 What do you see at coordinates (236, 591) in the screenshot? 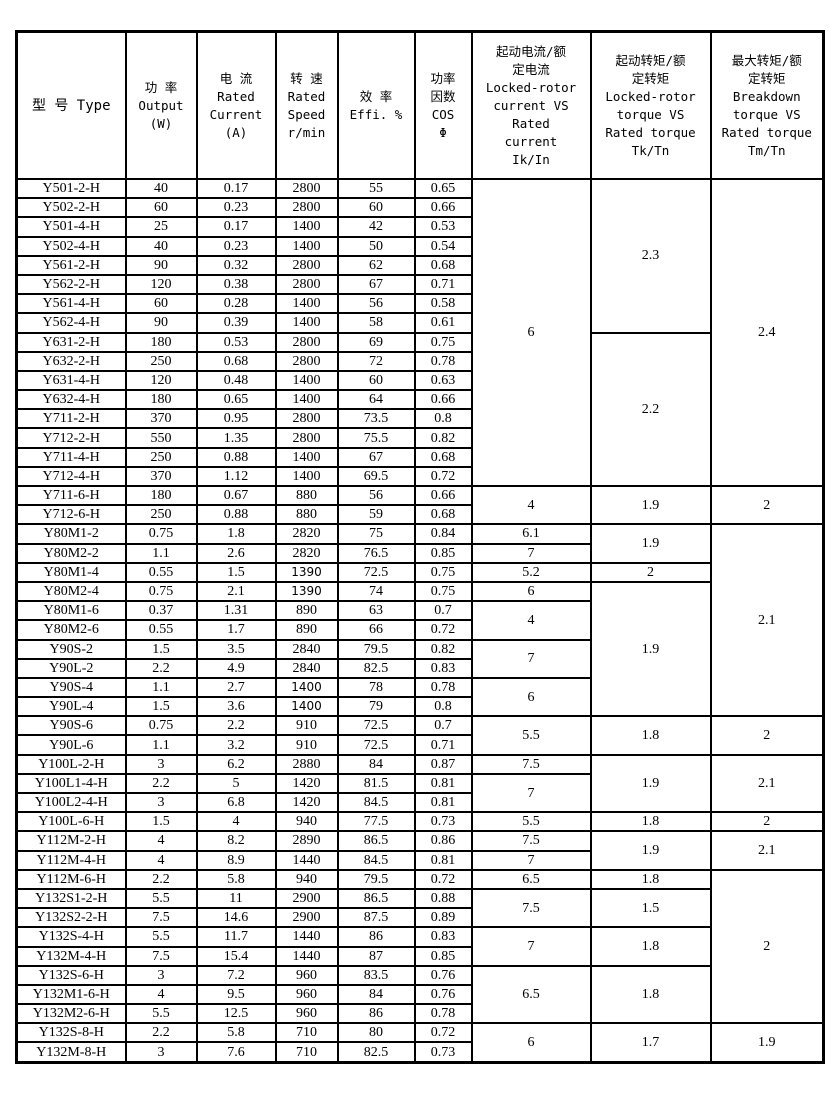
I see `current-cell: 2.1` at bounding box center [236, 591].